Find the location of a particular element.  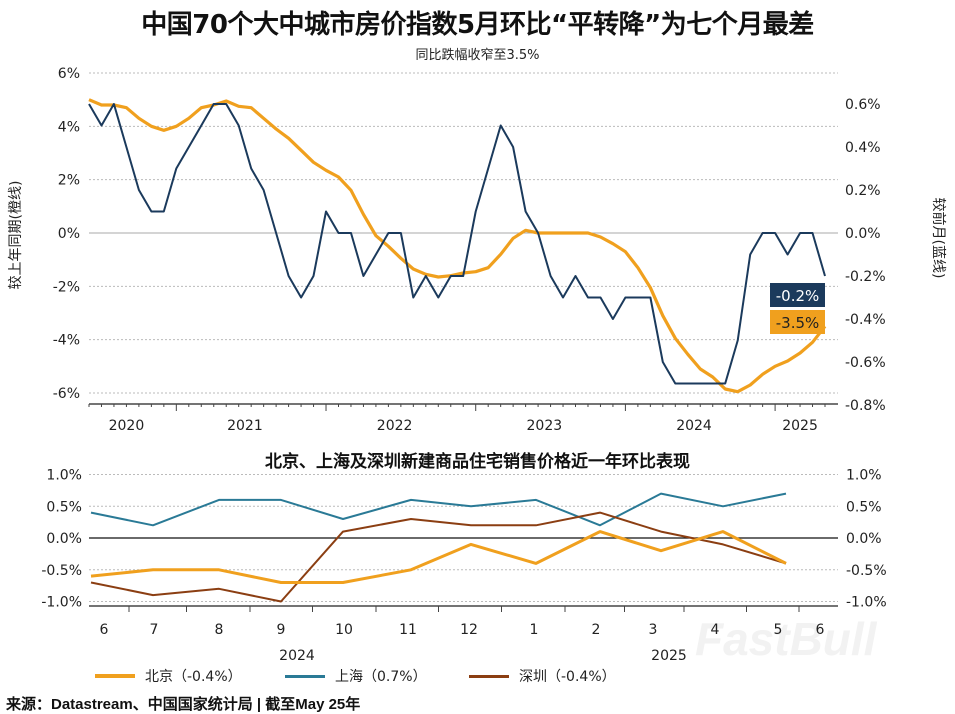

legend-item-shanghai: 上海（0.7%） is located at coordinates (356, 676).